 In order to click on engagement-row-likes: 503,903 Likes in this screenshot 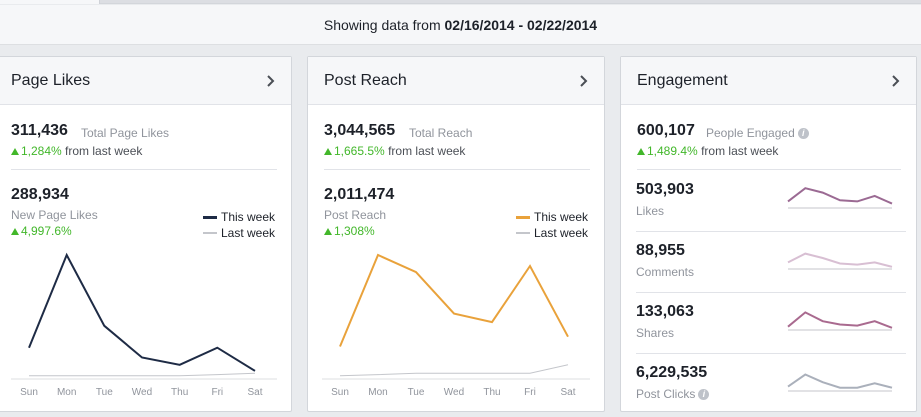, I will do `click(768, 201)`.